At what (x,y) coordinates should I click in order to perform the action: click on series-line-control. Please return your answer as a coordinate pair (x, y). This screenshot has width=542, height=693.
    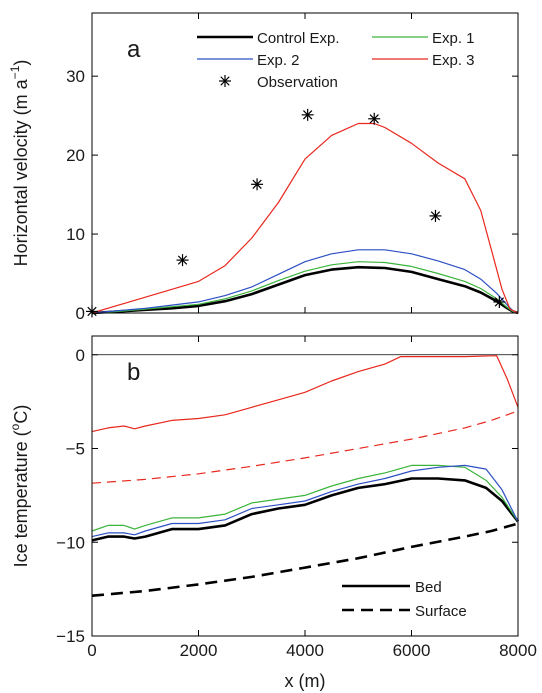
    Looking at the image, I should click on (305, 290).